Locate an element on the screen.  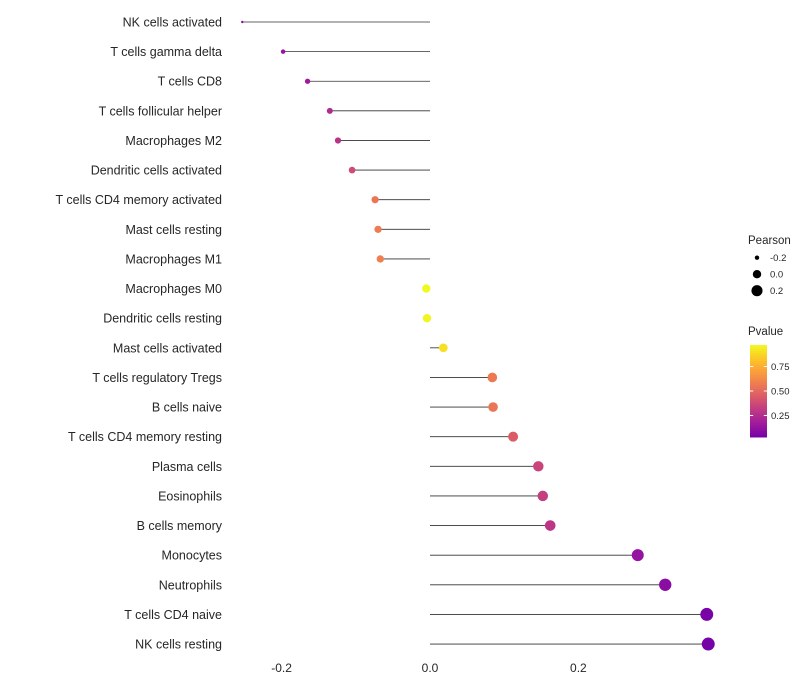
y-axis-label: Neutrophils is located at coordinates (190, 585).